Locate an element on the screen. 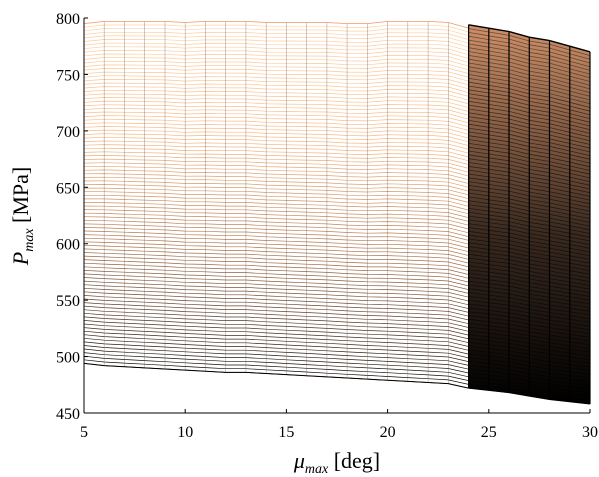 This screenshot has height=477, width=599. surface-bottom-edge is located at coordinates (276, 375).